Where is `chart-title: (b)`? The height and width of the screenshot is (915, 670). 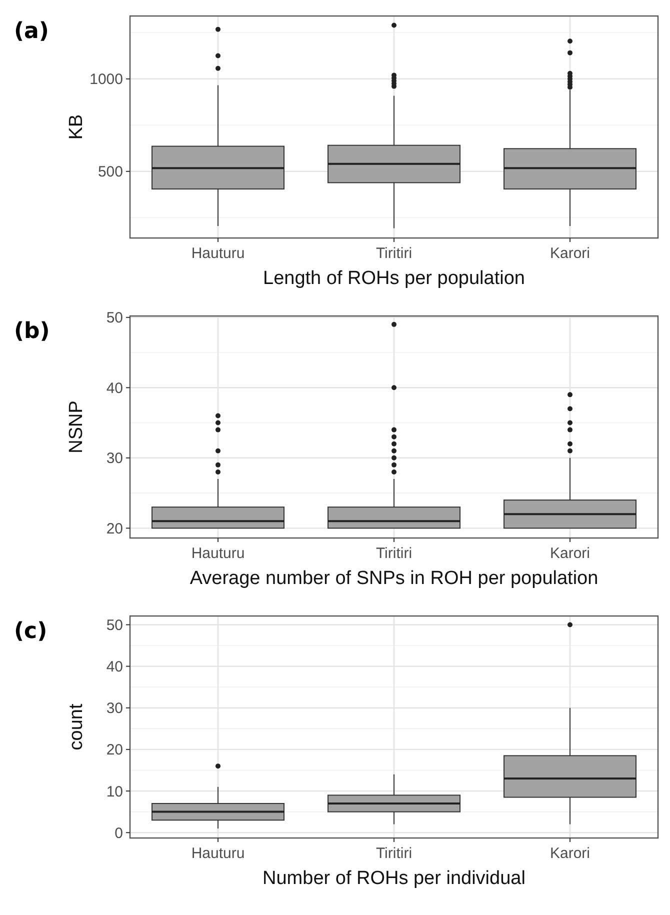
chart-title: (b) is located at coordinates (32, 331).